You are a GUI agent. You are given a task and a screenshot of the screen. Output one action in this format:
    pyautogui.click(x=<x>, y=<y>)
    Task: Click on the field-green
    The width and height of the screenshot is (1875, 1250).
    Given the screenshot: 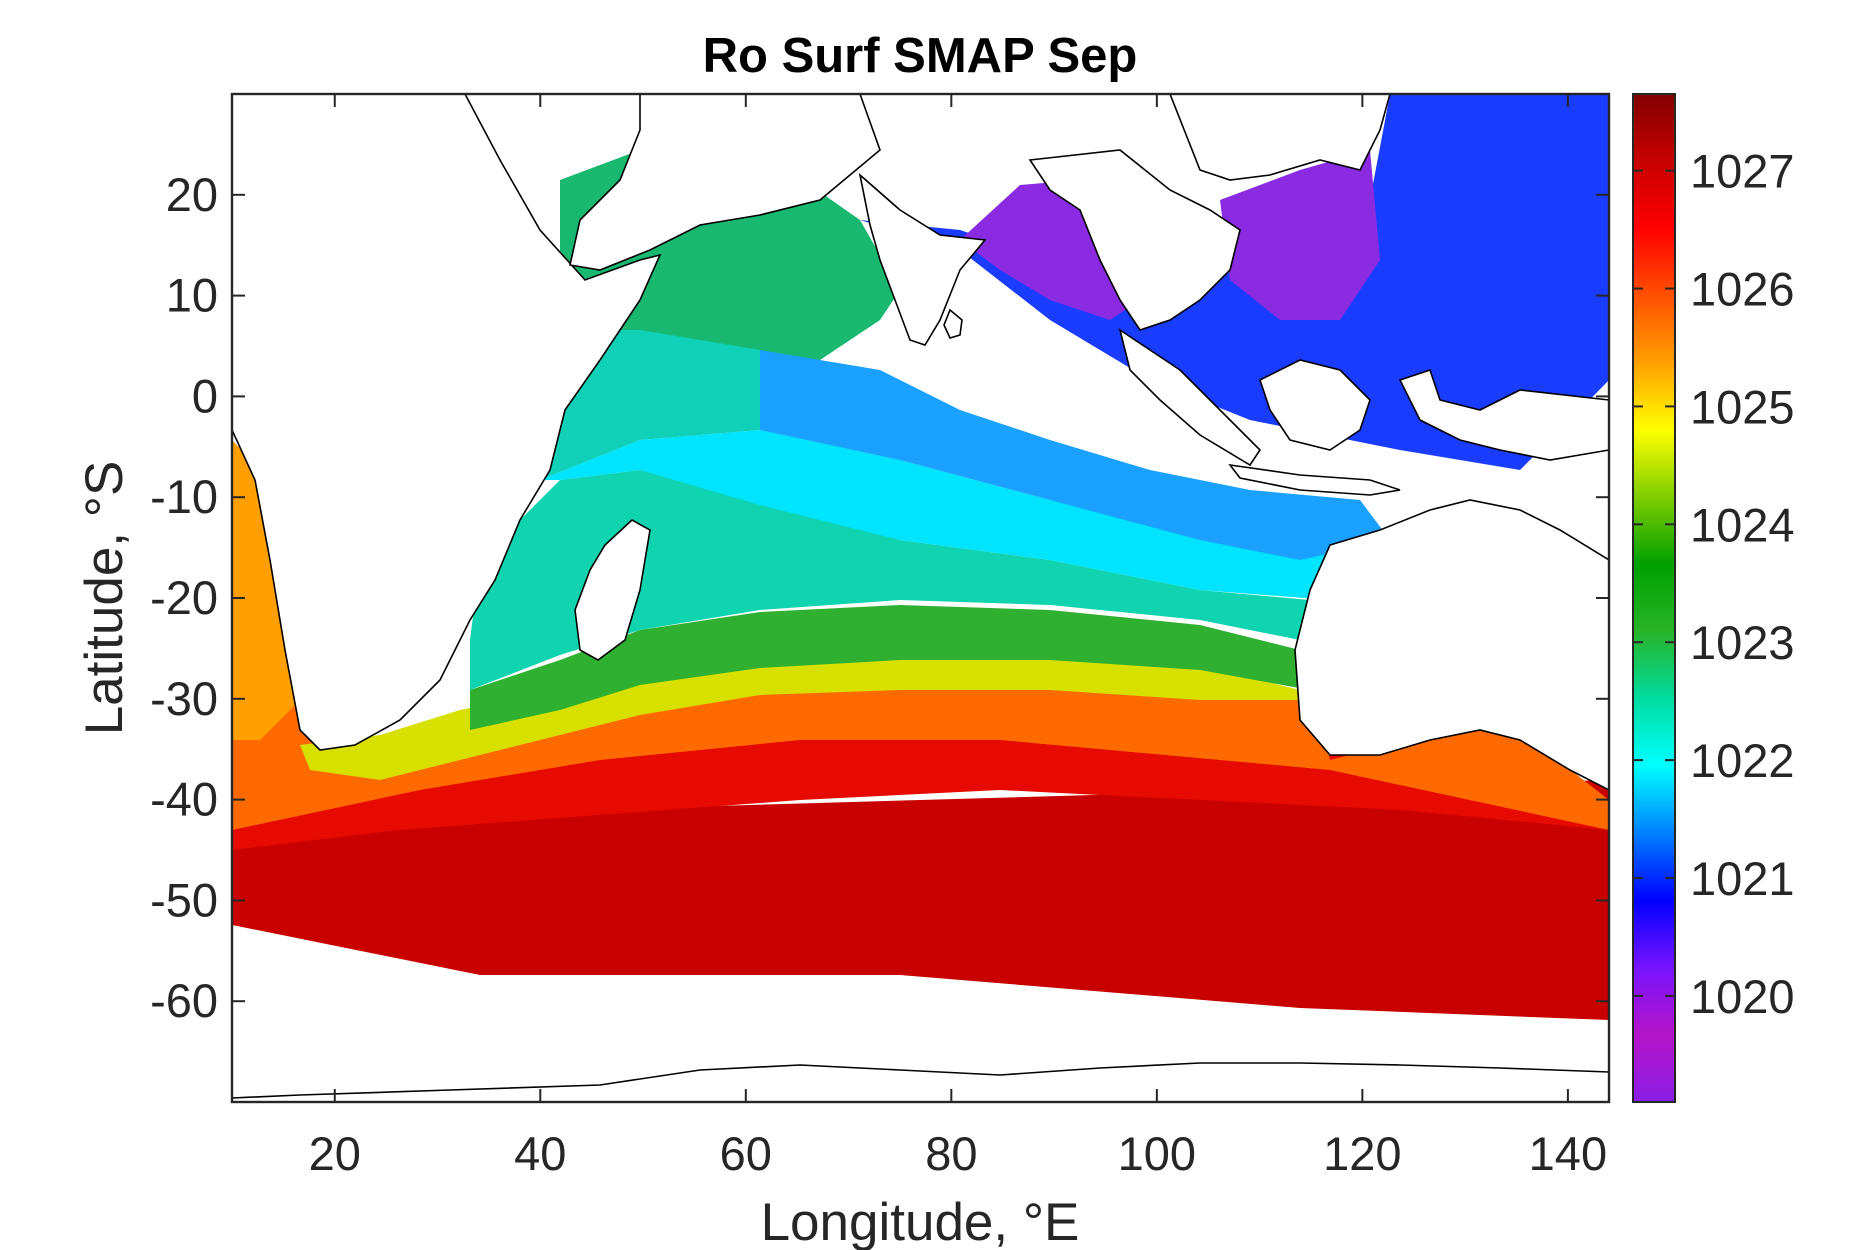 What is the action you would take?
    pyautogui.click(x=890, y=667)
    